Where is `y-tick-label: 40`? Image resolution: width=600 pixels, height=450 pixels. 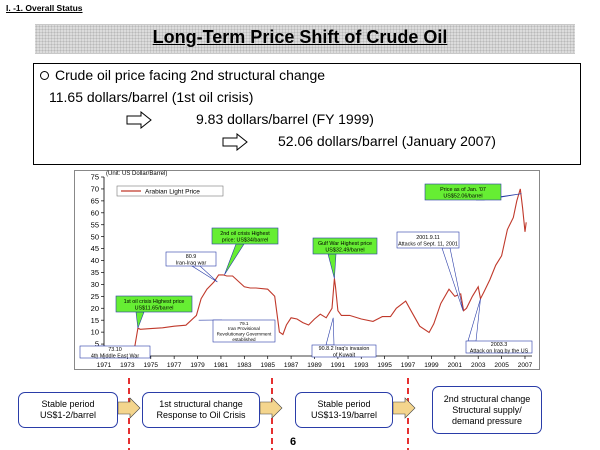 y-tick-label: 40 is located at coordinates (95, 260).